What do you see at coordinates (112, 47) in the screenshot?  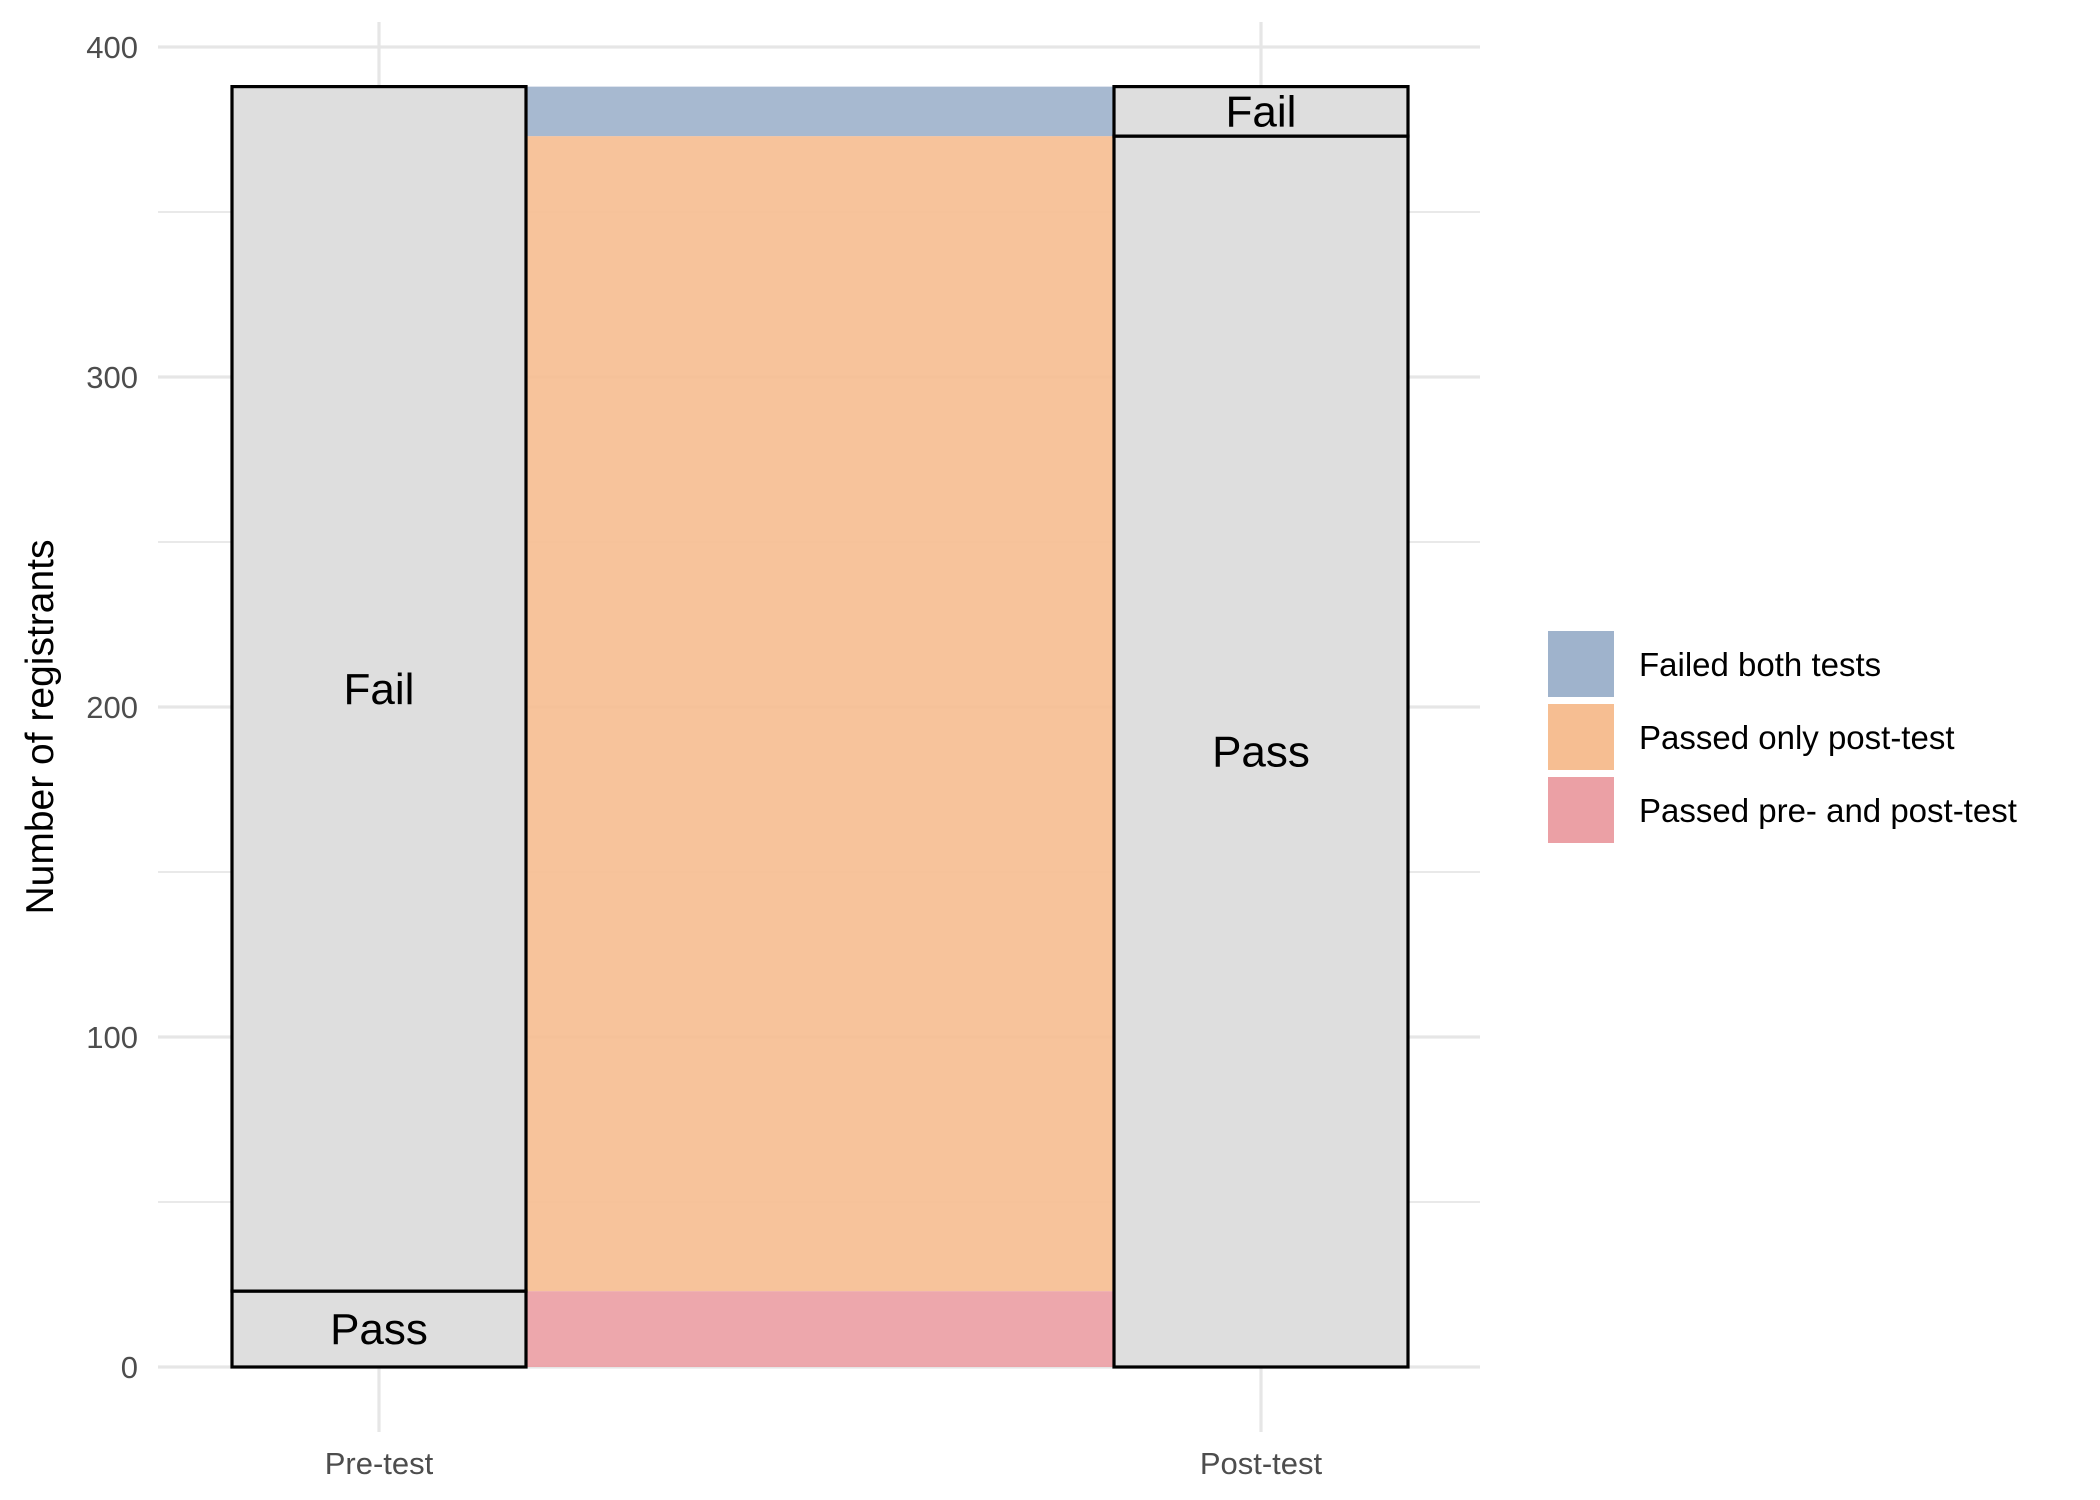 I see `y-tick-label: 400` at bounding box center [112, 47].